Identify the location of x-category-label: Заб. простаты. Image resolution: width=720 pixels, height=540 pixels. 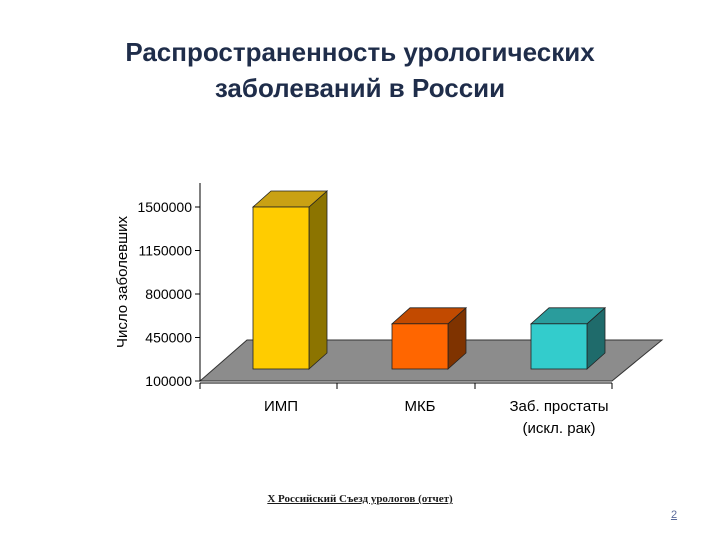
(558, 406).